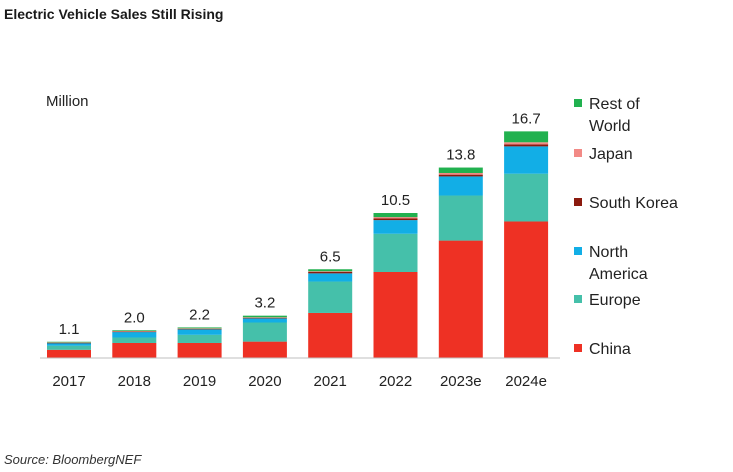 This screenshot has height=472, width=733. Describe the element at coordinates (525, 118) in the screenshot. I see `total-label: 16.7` at that location.